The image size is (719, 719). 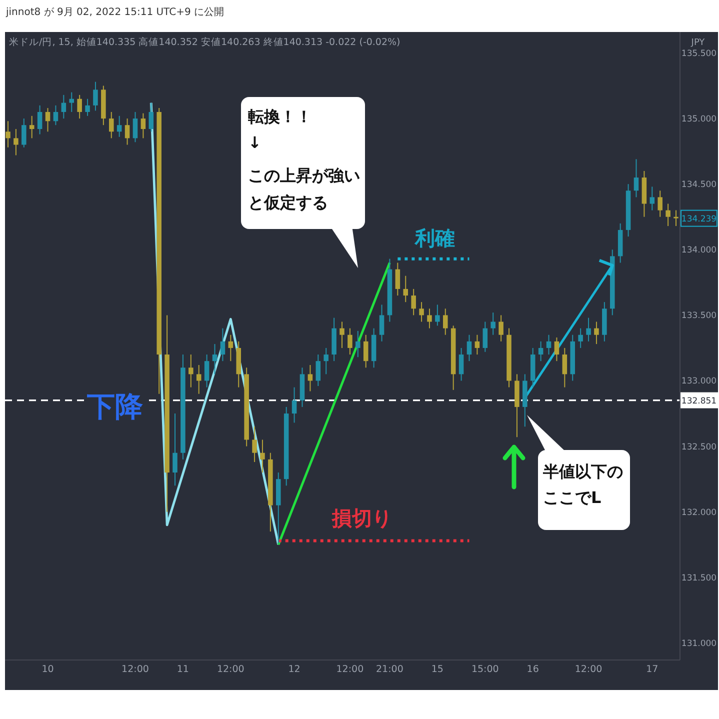 What do you see at coordinates (652, 669) in the screenshot?
I see `x-tick-label: 17` at bounding box center [652, 669].